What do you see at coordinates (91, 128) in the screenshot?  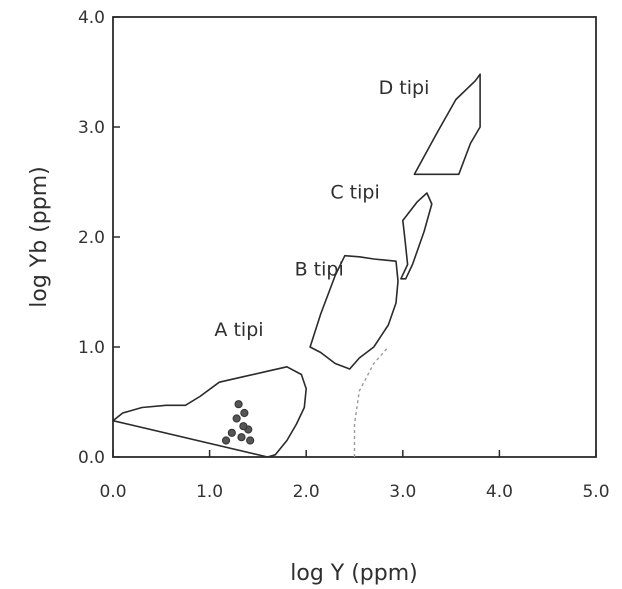 I see `y-tick-label: 3.0` at bounding box center [91, 128].